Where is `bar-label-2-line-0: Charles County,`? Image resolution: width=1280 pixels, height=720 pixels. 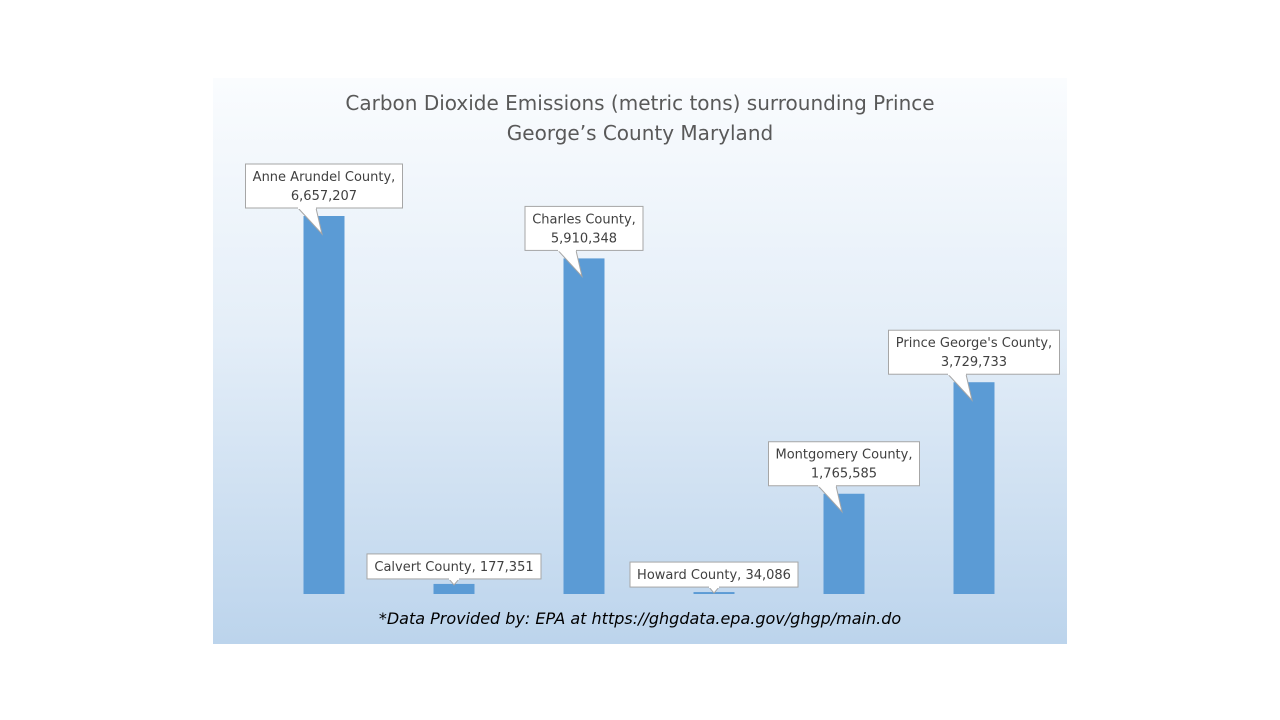
bar-label-2-line-0: Charles County, is located at coordinates (584, 219).